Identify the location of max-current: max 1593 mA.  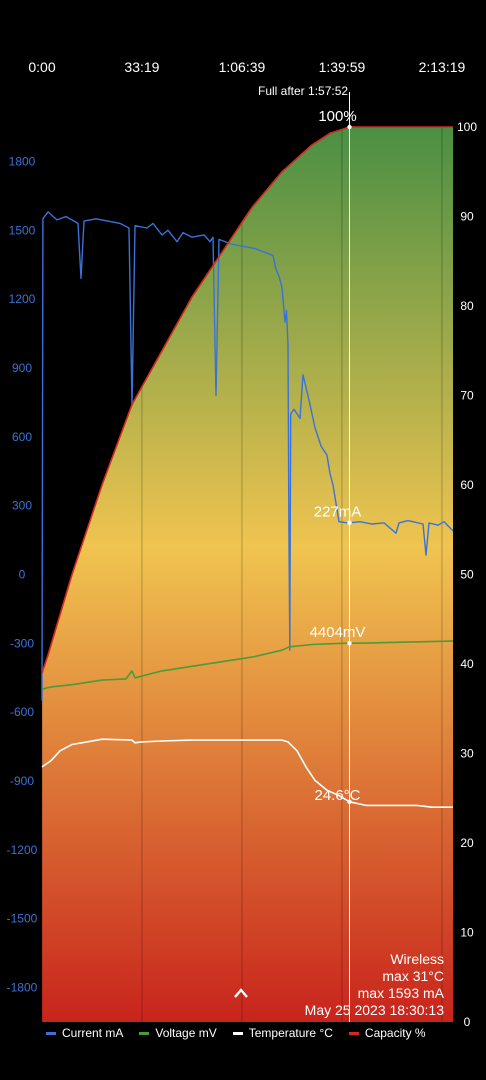
(400, 993).